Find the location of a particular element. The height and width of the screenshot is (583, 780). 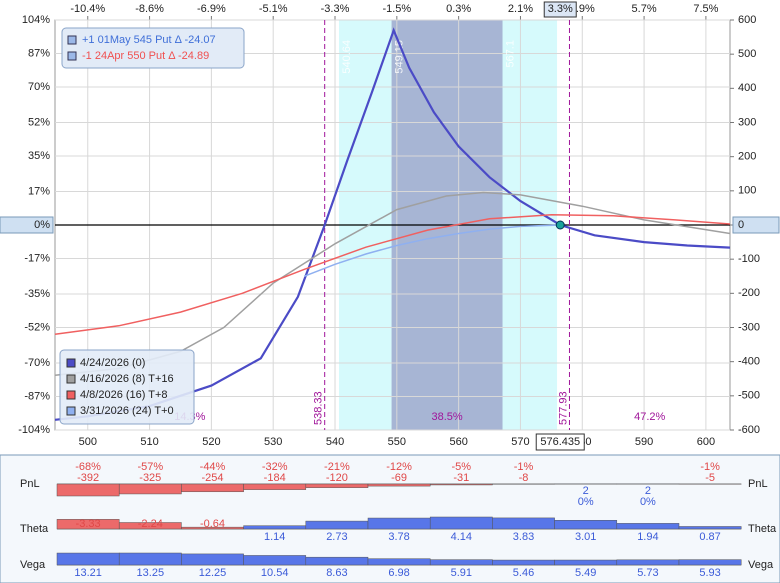

pnl-percent: -12% is located at coordinates (399, 467).